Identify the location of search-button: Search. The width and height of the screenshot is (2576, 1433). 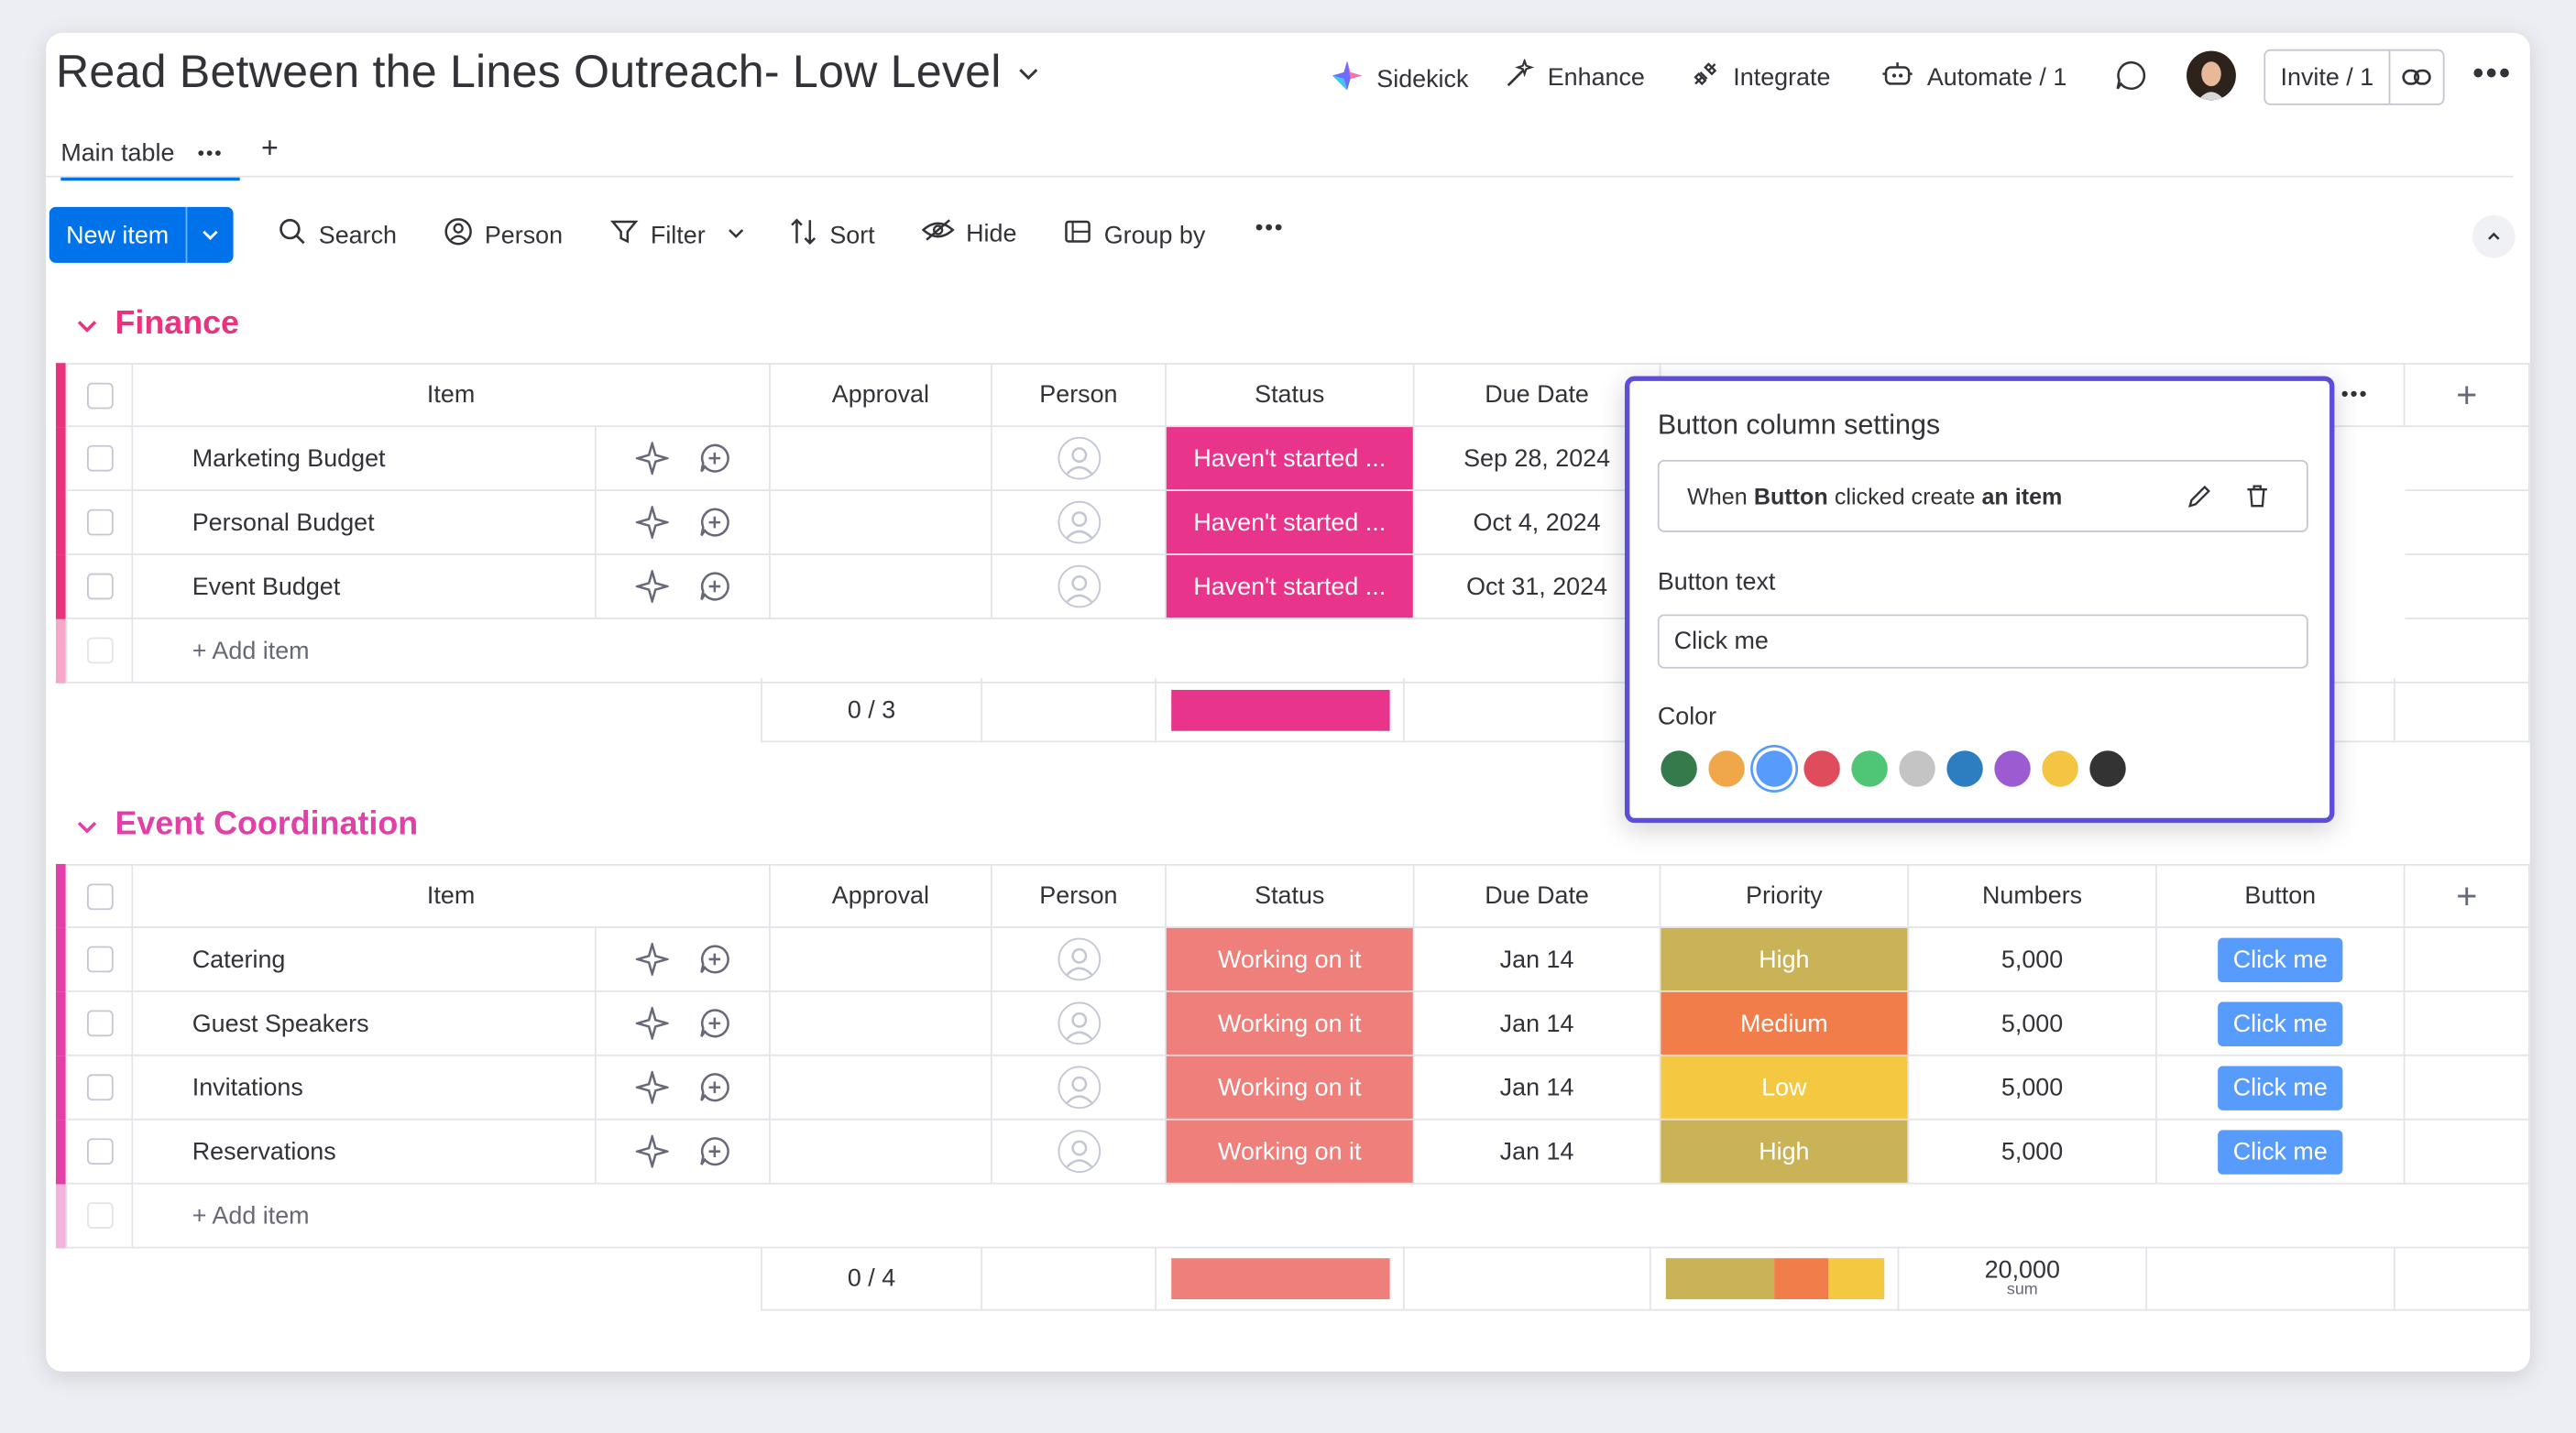
(337, 235).